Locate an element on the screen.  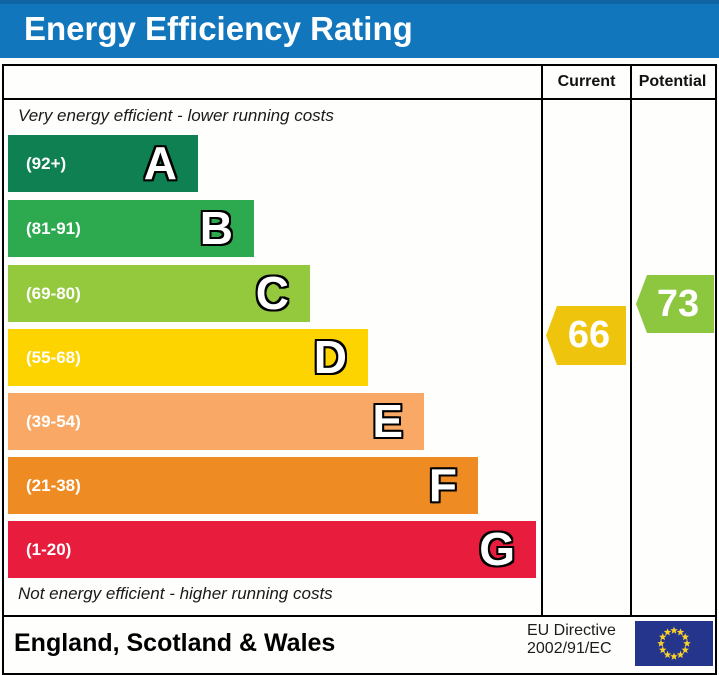
region-label: England, Scotland & Wales is located at coordinates (175, 643).